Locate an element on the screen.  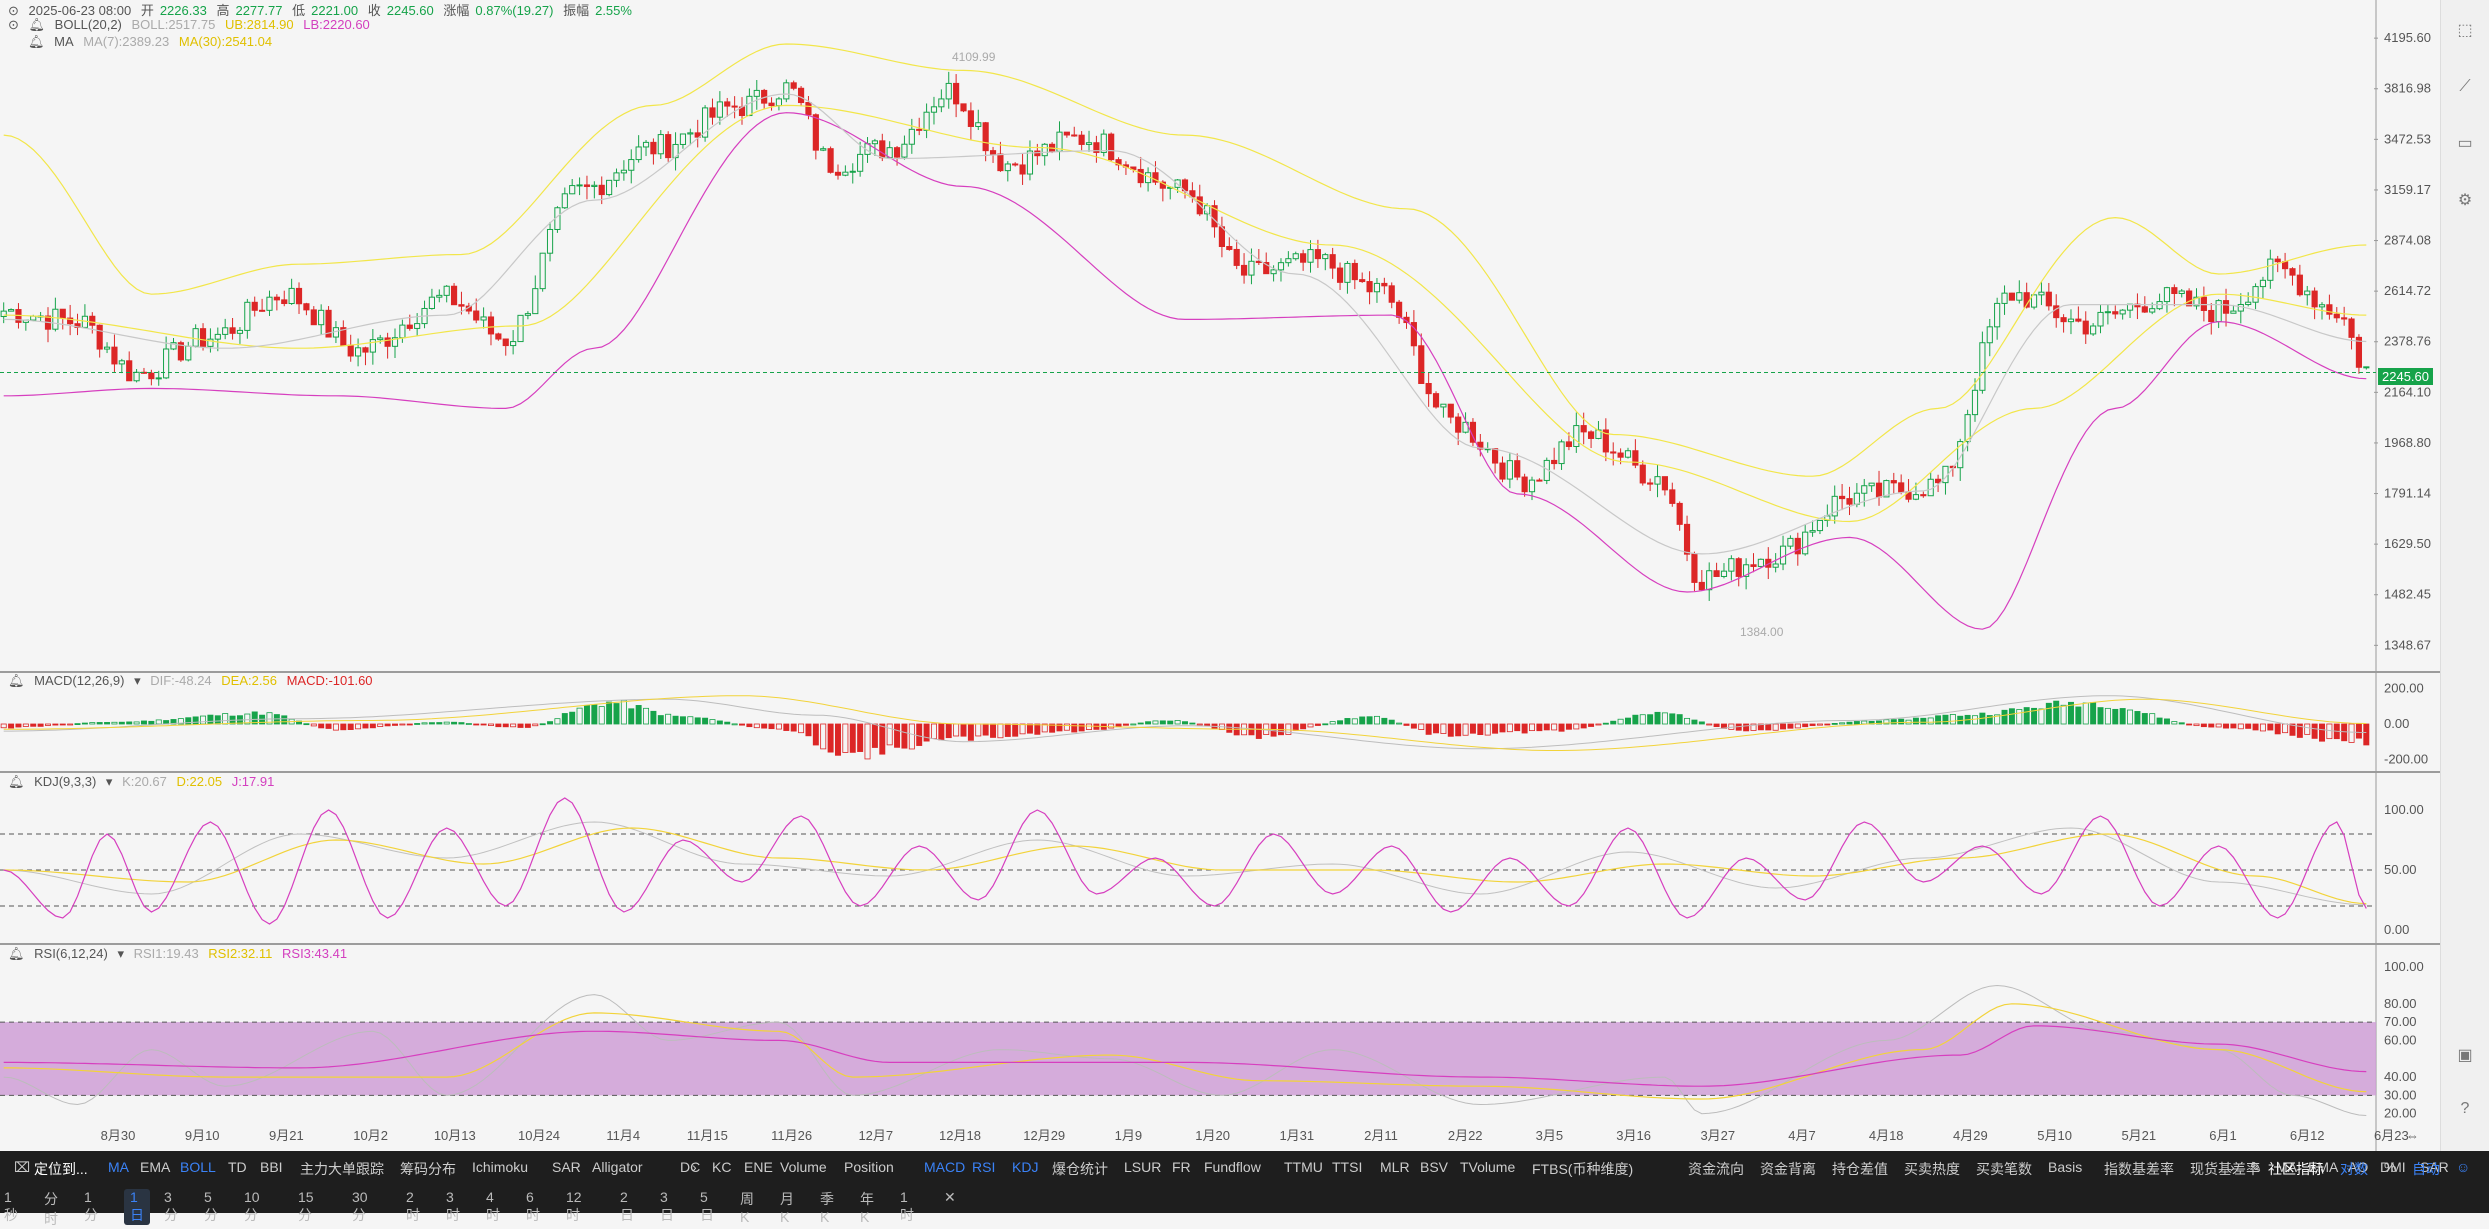
community-indicator-button: 社区指标 is located at coordinates (2296, 1169).